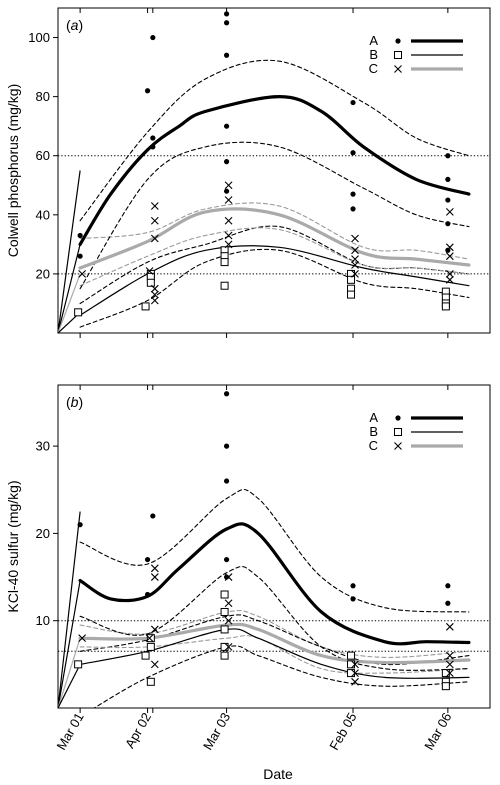 Image resolution: width=500 pixels, height=785 pixels. What do you see at coordinates (398, 69) in the screenshot?
I see `legend-marker-c` at bounding box center [398, 69].